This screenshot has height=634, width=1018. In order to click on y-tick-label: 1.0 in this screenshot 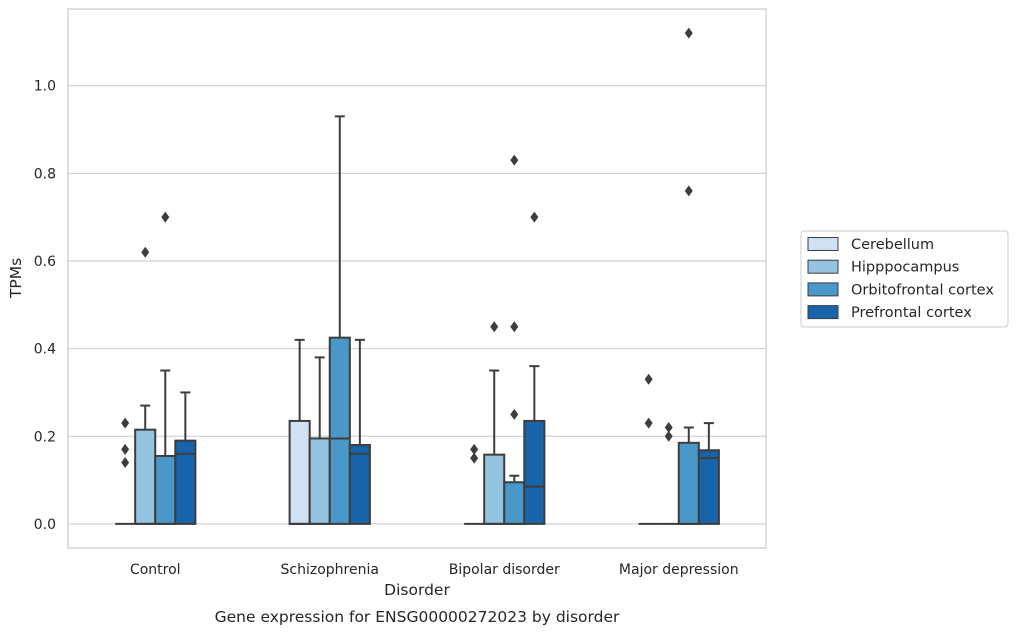, I will do `click(45, 87)`.